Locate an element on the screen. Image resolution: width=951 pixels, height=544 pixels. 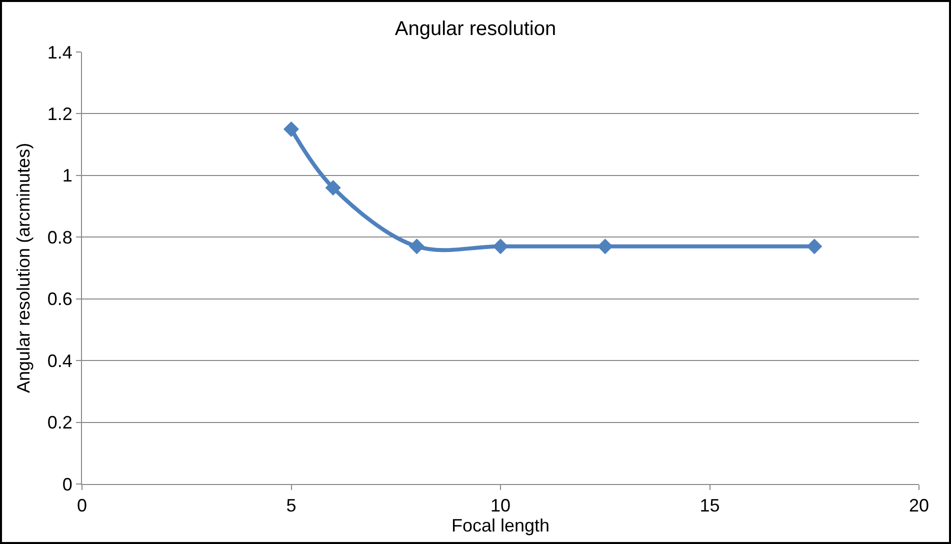
x-tick-label: 20 is located at coordinates (919, 506).